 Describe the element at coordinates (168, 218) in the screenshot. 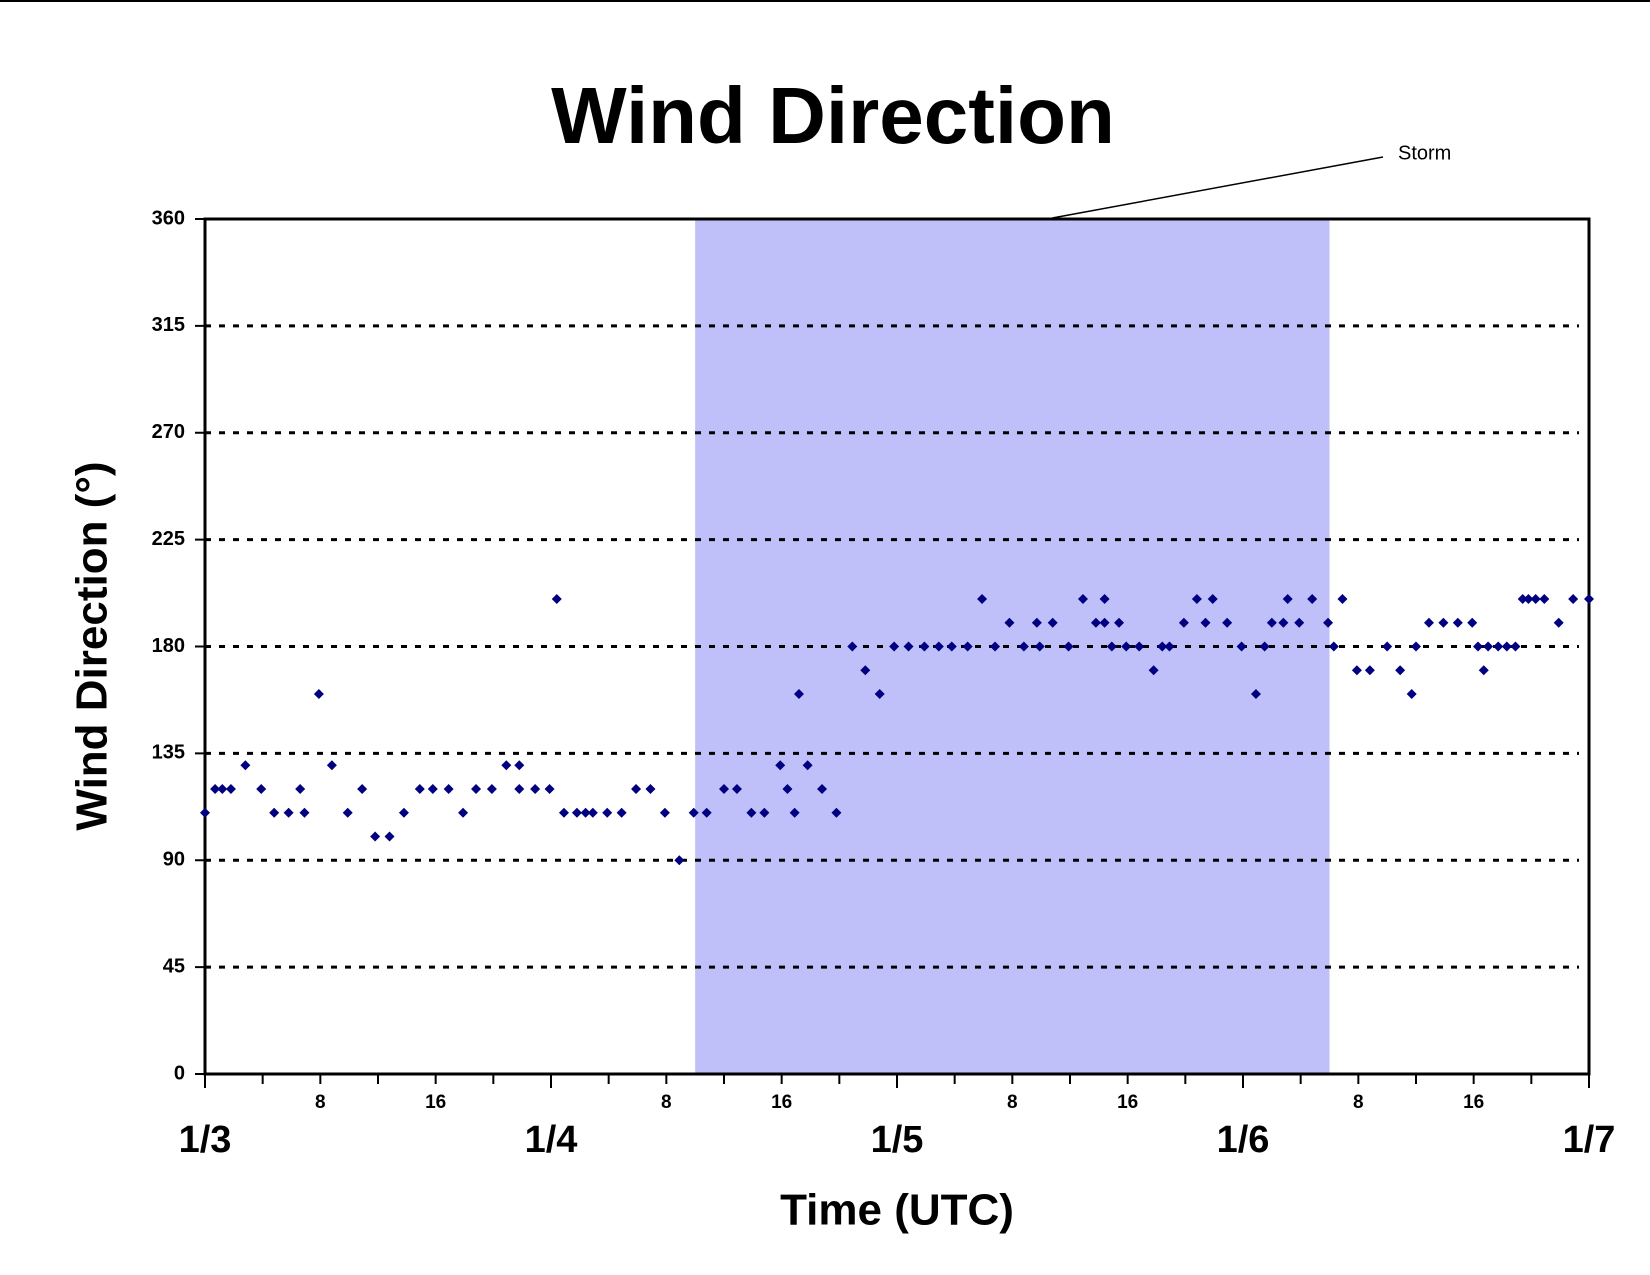

I see `y-tick-label: 360` at that location.